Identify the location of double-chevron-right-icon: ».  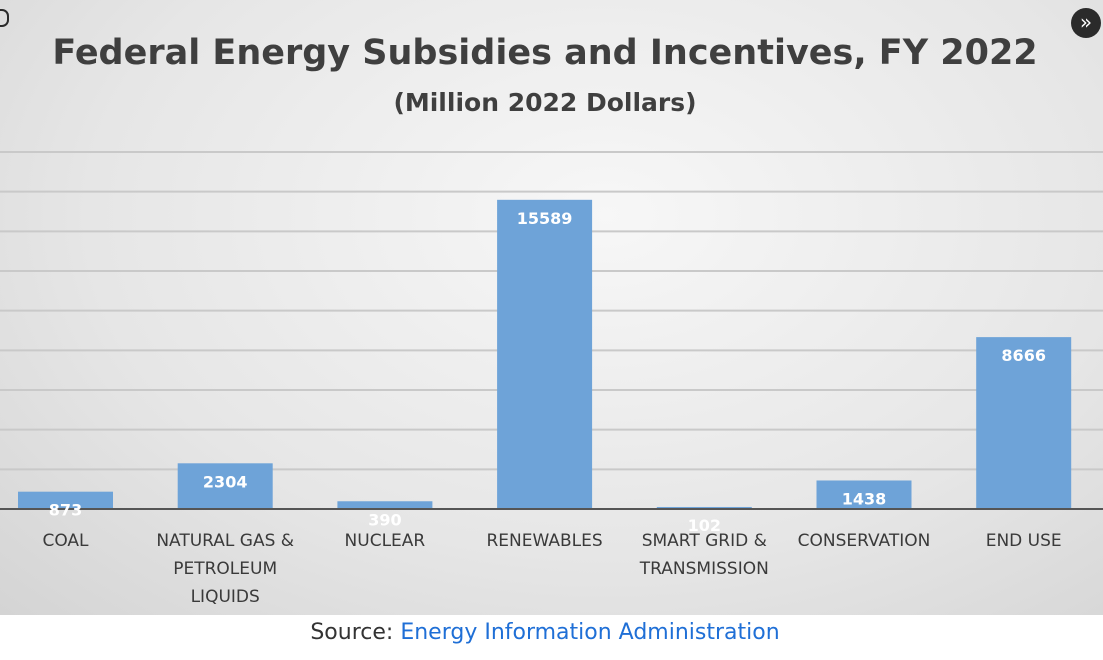
(1086, 22).